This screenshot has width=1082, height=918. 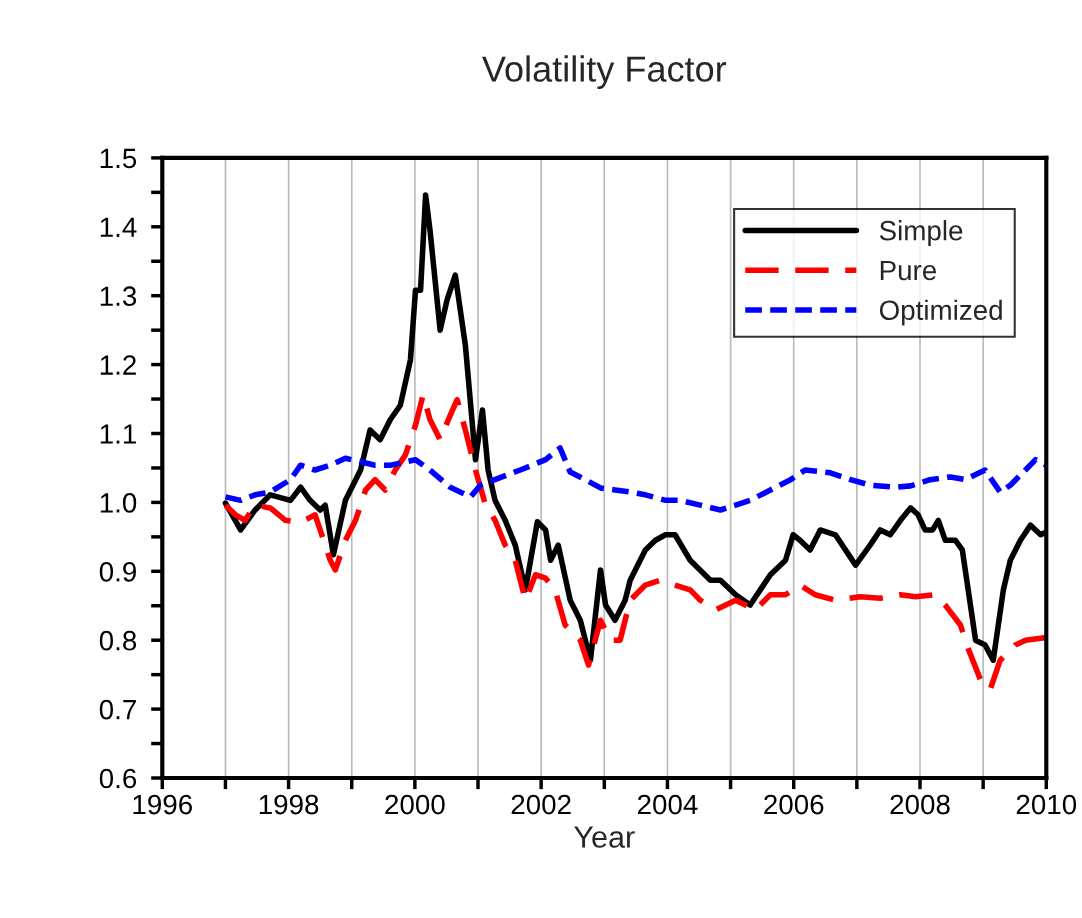 What do you see at coordinates (667, 804) in the screenshot?
I see `x-tick-label: 2004` at bounding box center [667, 804].